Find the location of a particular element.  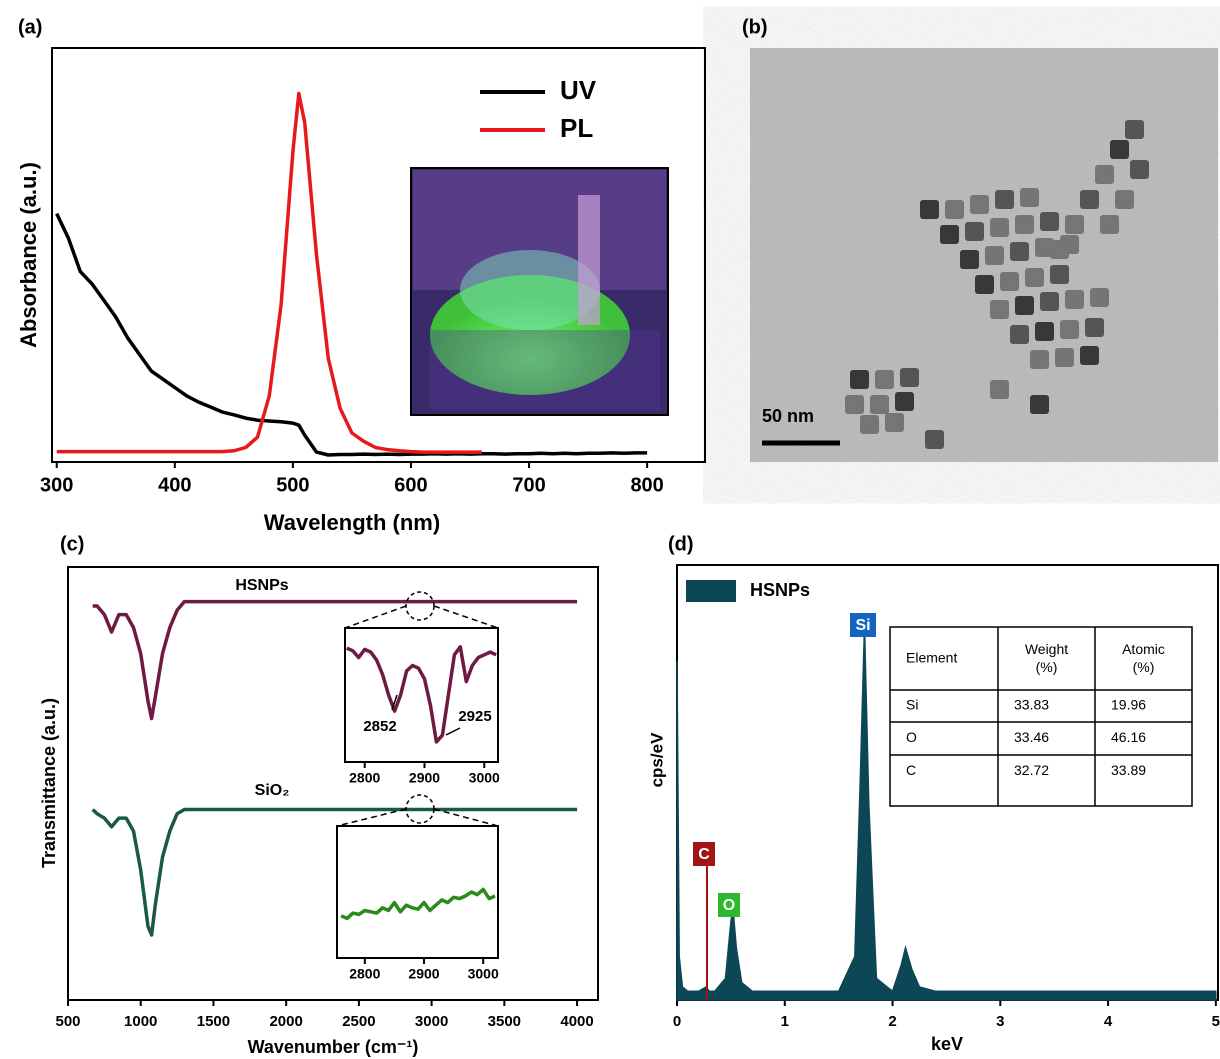

x-tick-label: 300 is located at coordinates (56, 485).